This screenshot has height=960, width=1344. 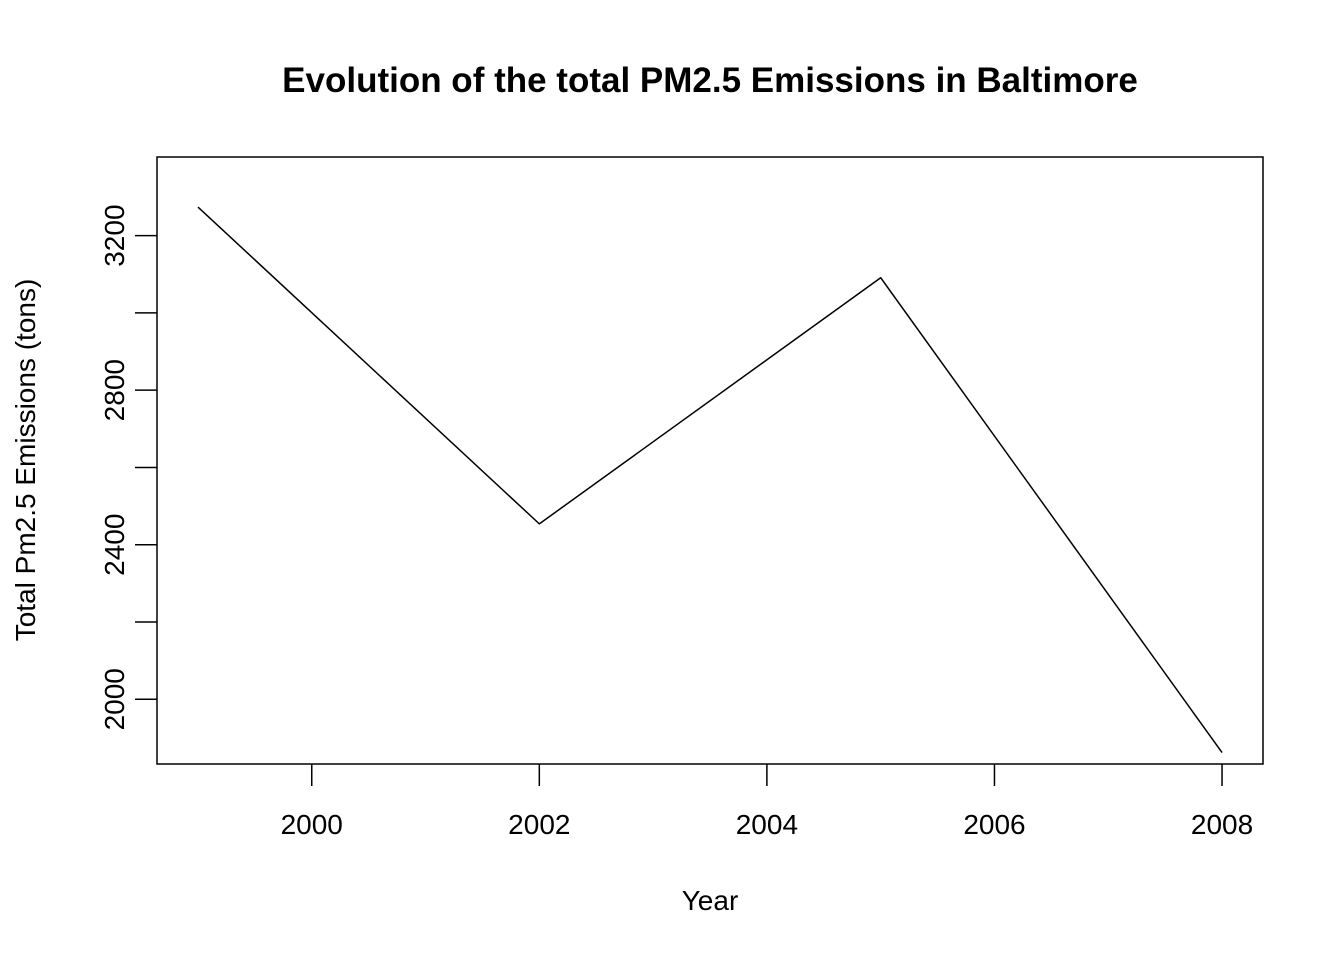 What do you see at coordinates (539, 824) in the screenshot?
I see `x-tick-label: 2002` at bounding box center [539, 824].